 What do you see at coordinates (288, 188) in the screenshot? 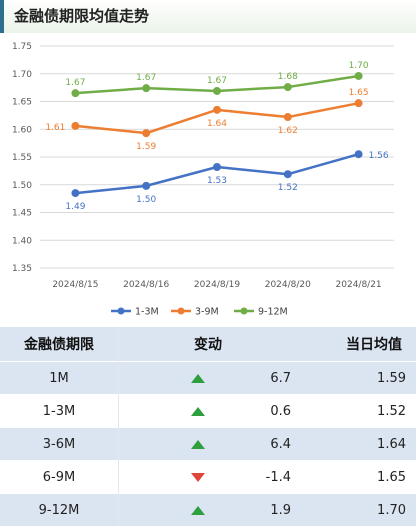
I see `data-label: 1.52` at bounding box center [288, 188].